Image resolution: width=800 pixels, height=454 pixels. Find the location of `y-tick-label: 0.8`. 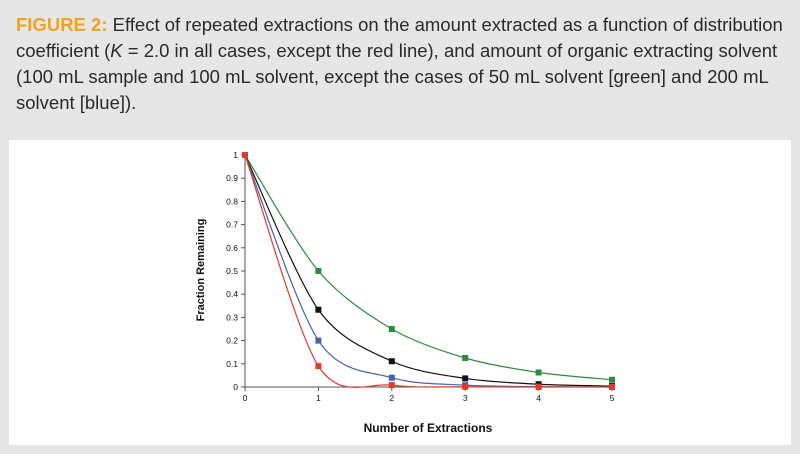

y-tick-label: 0.8 is located at coordinates (232, 201).